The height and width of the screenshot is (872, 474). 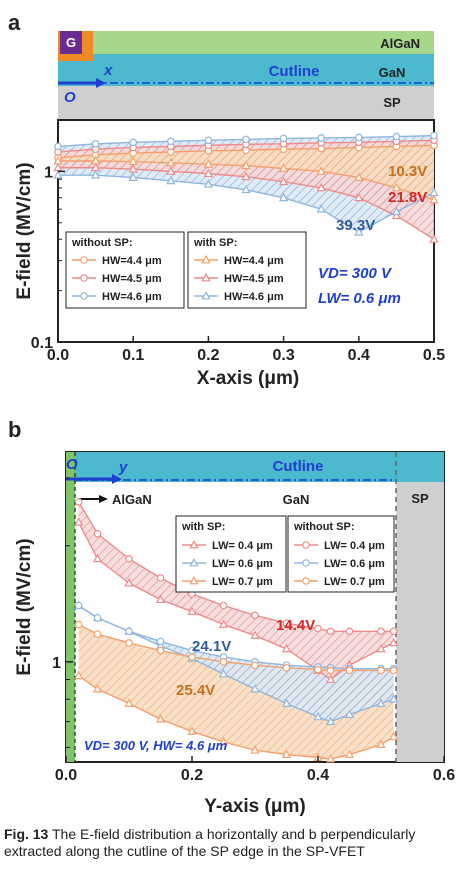 I want to click on x-tick-label: 0.4, so click(x=318, y=775).